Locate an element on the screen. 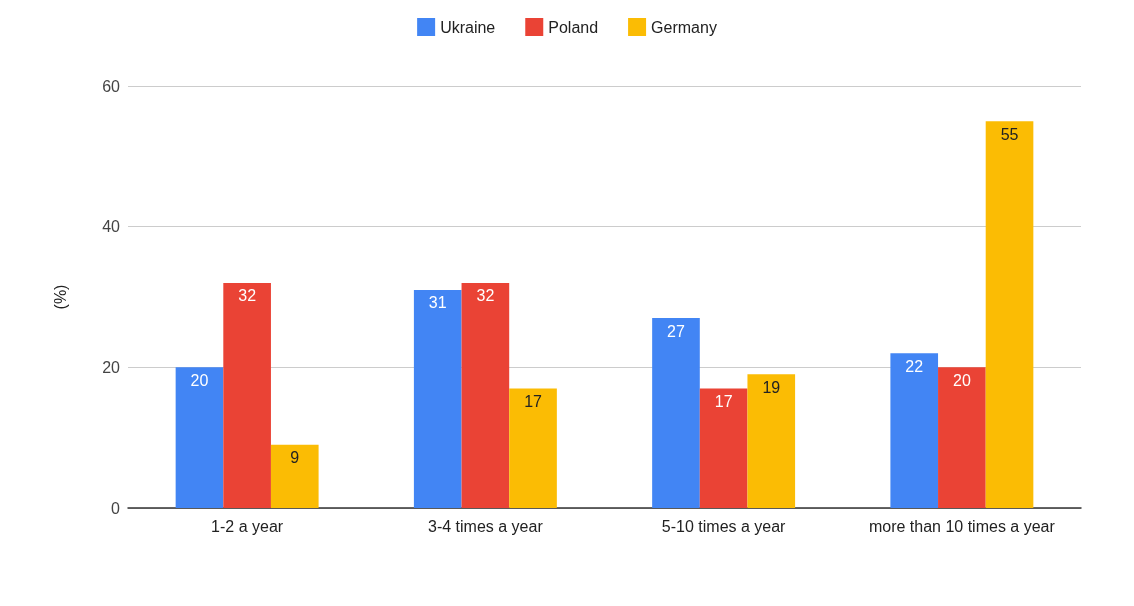 This screenshot has width=1134, height=606. data-label: 9 is located at coordinates (295, 458).